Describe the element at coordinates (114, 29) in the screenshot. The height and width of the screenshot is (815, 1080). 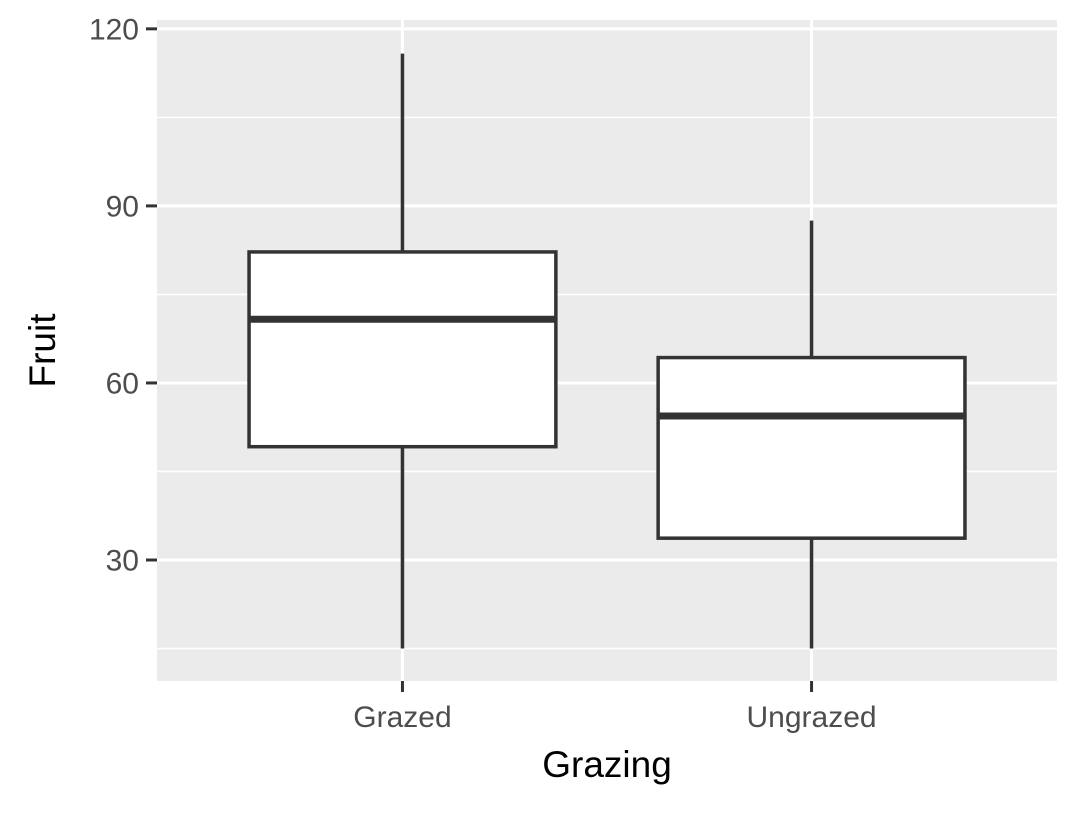
I see `y-tick-label: 120` at that location.